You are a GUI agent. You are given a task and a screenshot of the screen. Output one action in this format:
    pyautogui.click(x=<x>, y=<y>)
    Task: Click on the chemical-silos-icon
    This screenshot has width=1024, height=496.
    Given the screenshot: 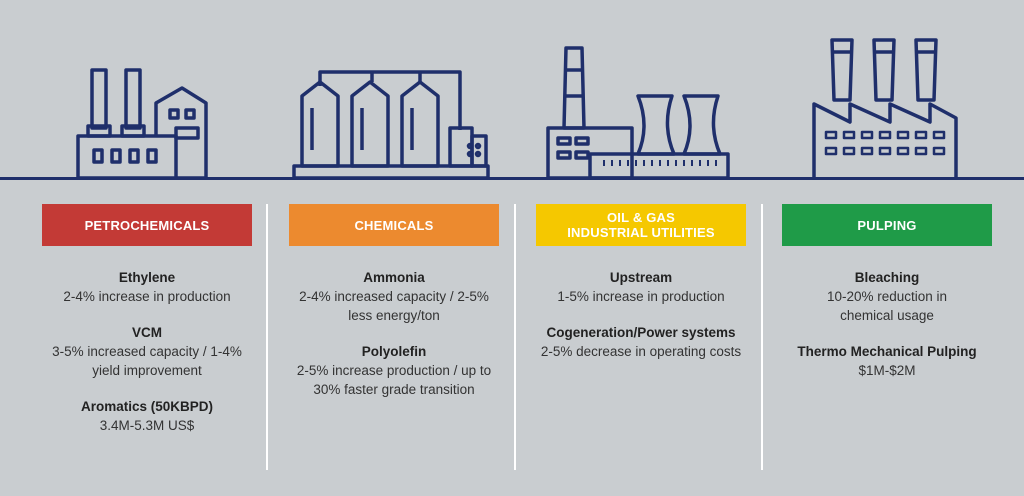 What is the action you would take?
    pyautogui.click(x=391, y=125)
    